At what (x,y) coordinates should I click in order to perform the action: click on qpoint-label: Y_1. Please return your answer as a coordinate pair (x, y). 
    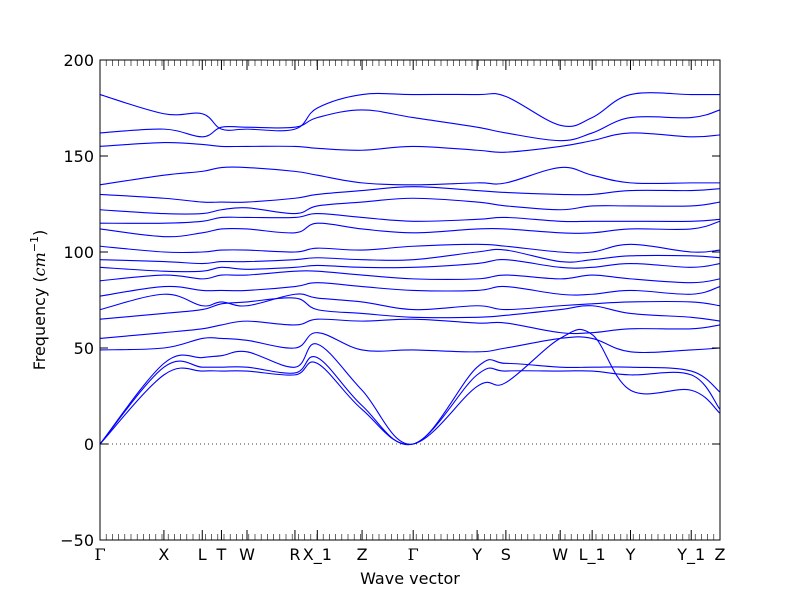
    Looking at the image, I should click on (690, 555).